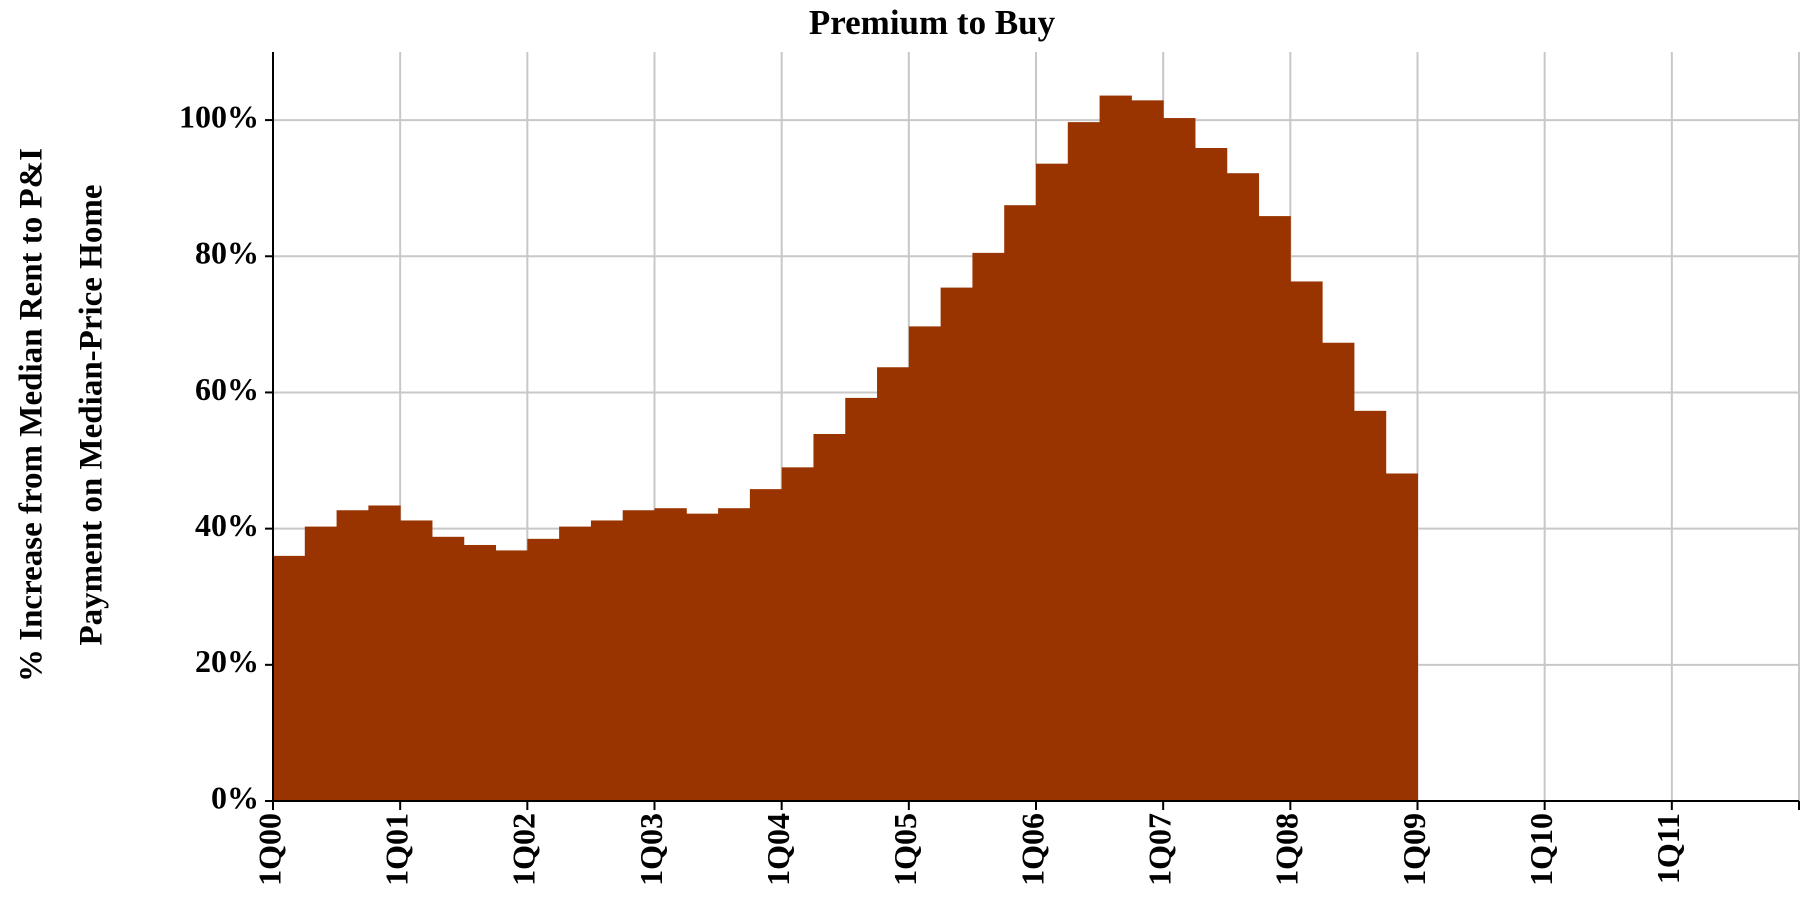 Image resolution: width=1806 pixels, height=917 pixels. What do you see at coordinates (651, 849) in the screenshot?
I see `x-tick-label: 1Q03` at bounding box center [651, 849].